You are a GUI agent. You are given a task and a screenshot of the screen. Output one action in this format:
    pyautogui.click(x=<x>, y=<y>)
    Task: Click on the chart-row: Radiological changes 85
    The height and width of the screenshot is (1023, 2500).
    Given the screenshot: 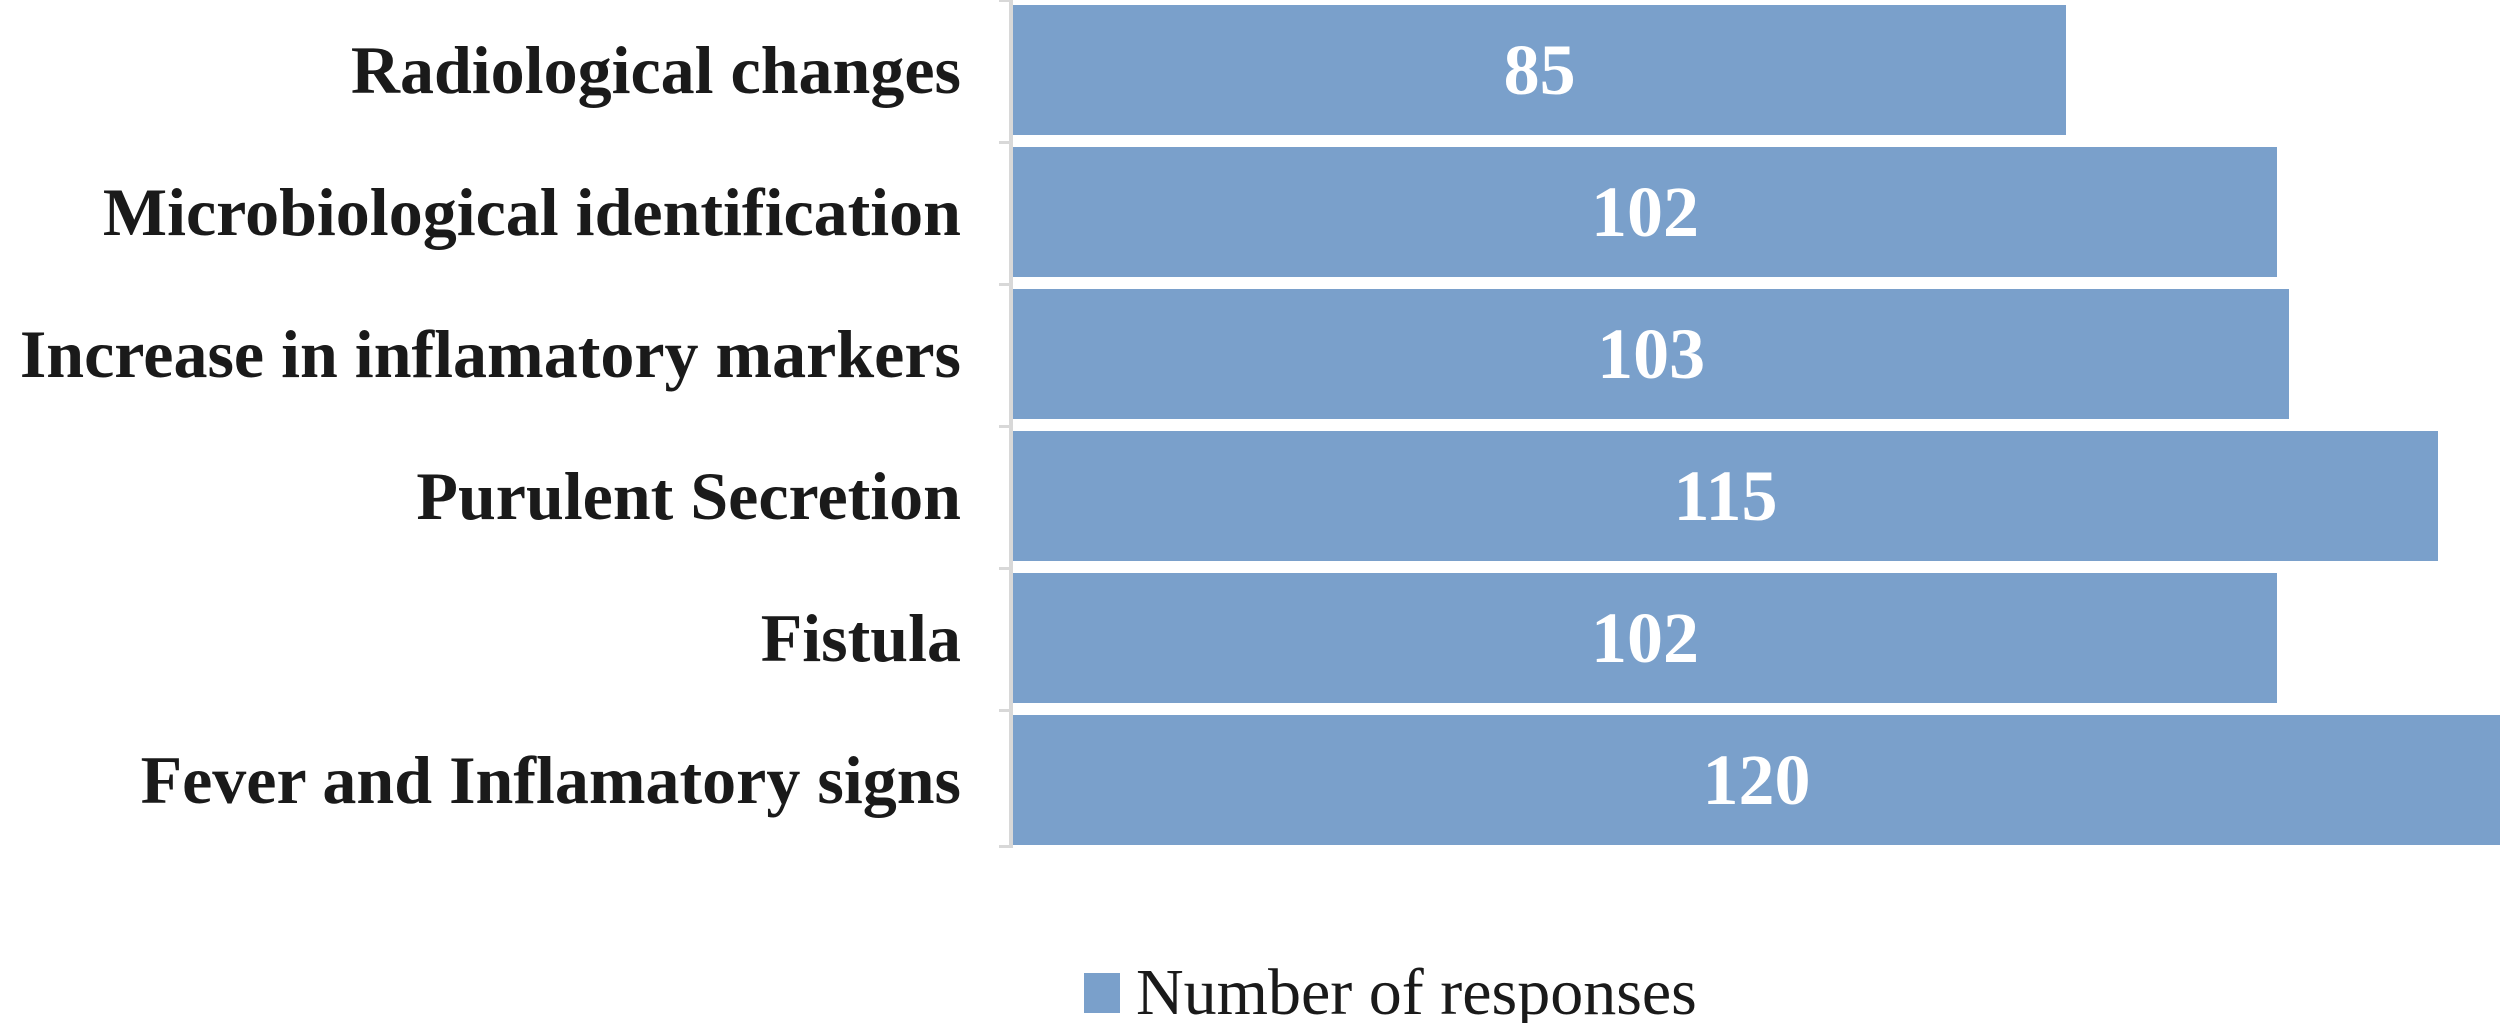 What is the action you would take?
    pyautogui.click(x=1250, y=70)
    